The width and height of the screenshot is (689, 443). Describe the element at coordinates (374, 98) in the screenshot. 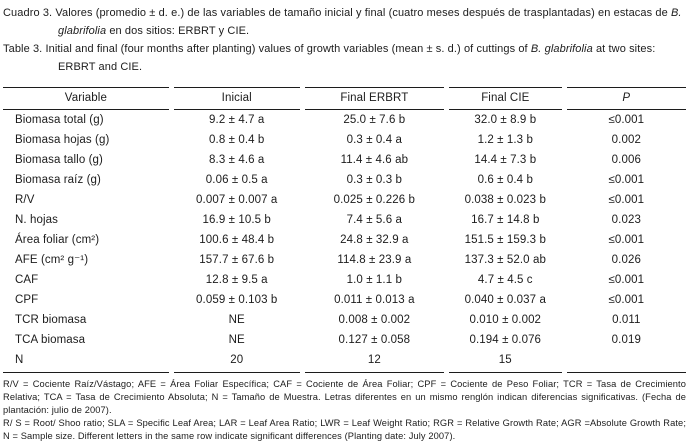

I see `header-final-erbrt: Final ERBRT` at that location.